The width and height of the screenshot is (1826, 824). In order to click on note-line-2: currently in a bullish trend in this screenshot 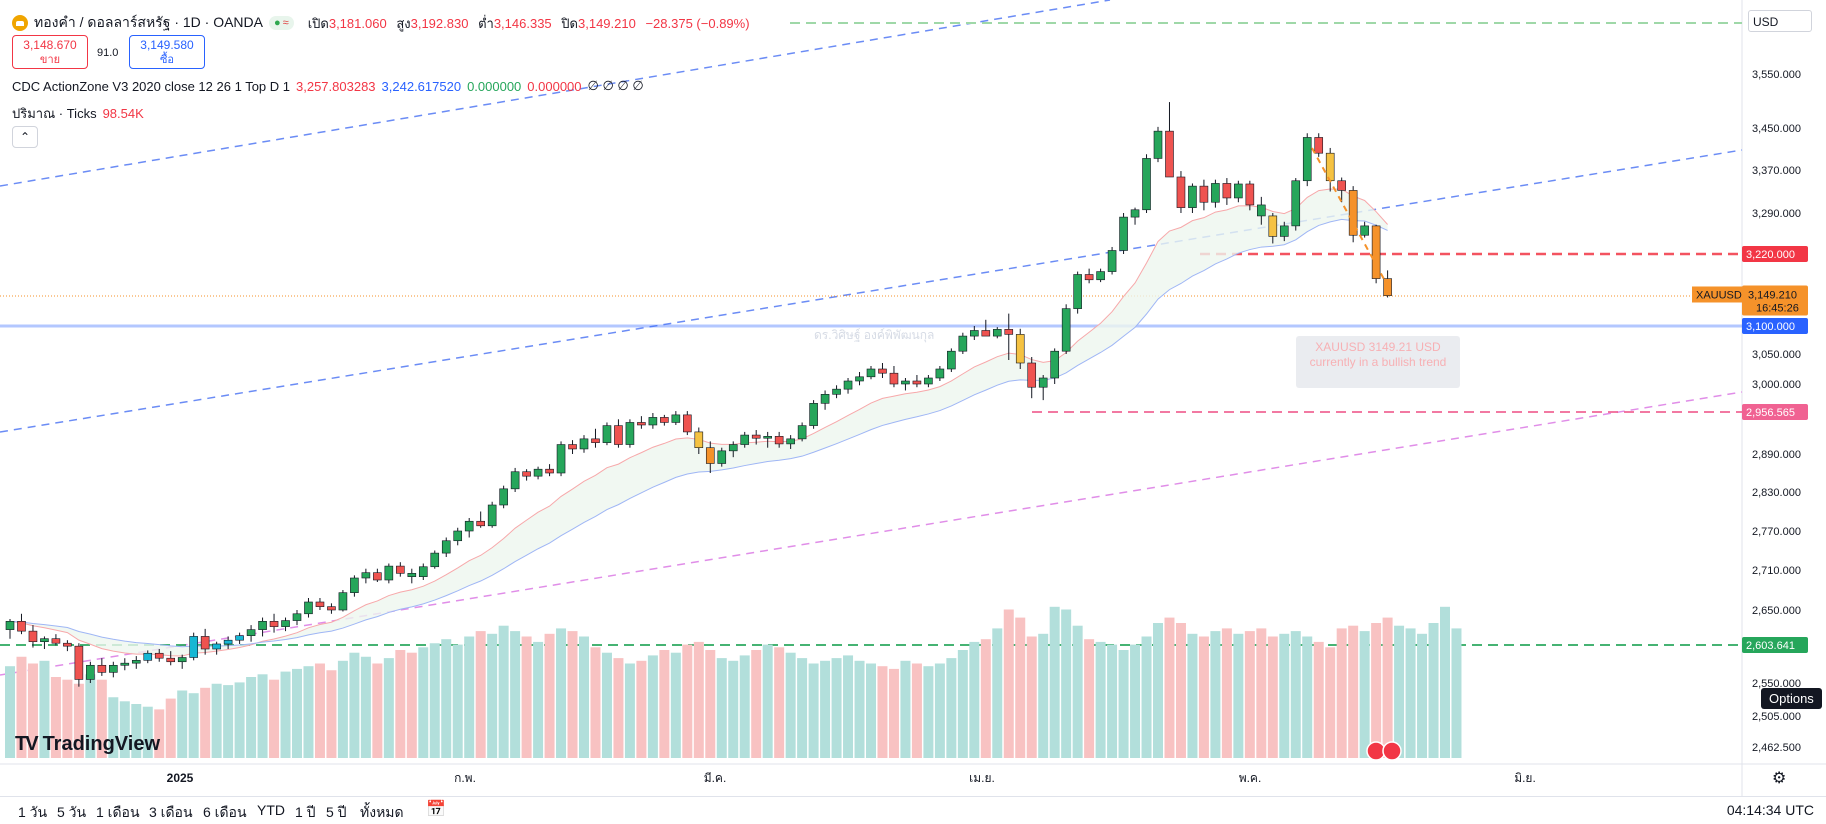, I will do `click(1378, 362)`.